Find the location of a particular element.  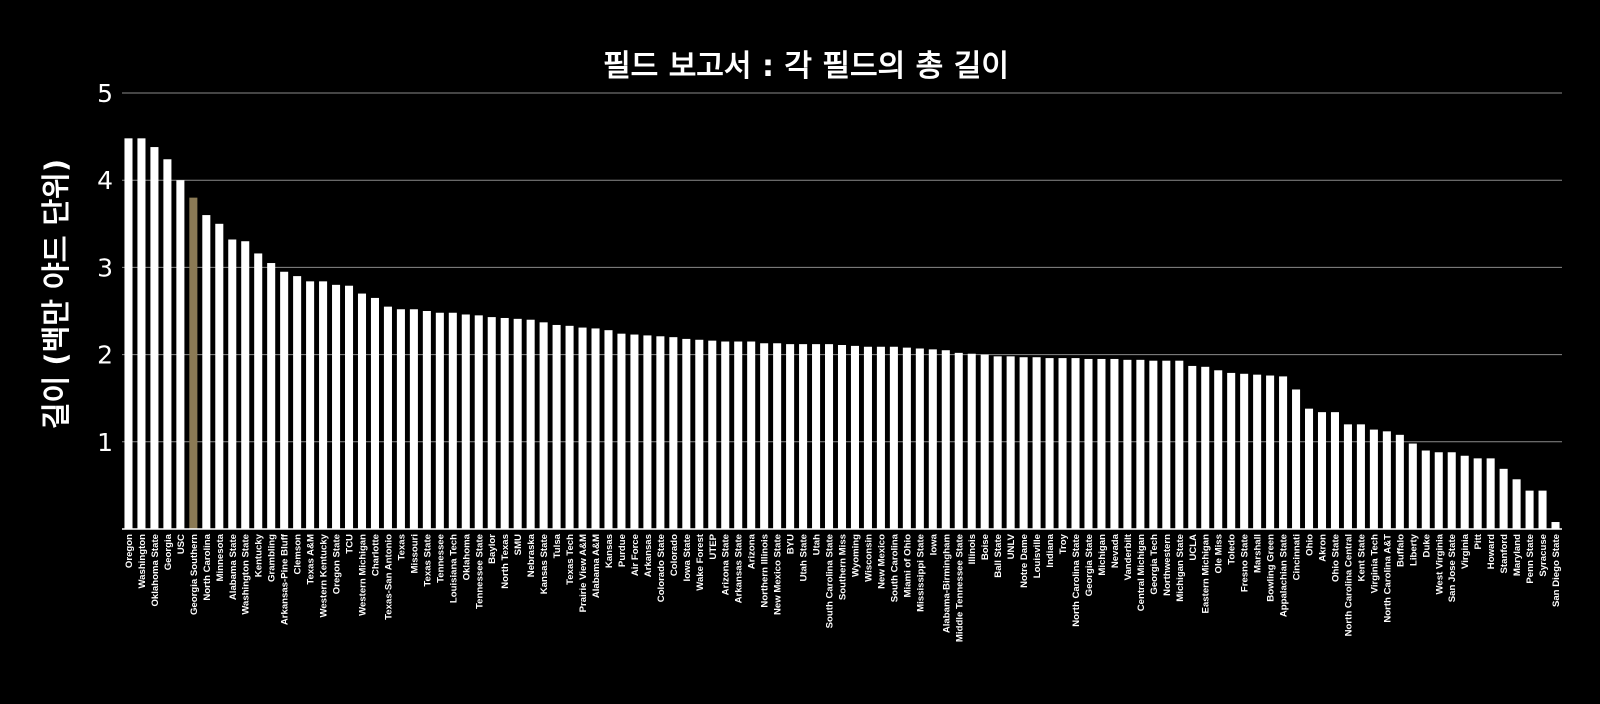

x-tick-label: Texas is located at coordinates (401, 547).